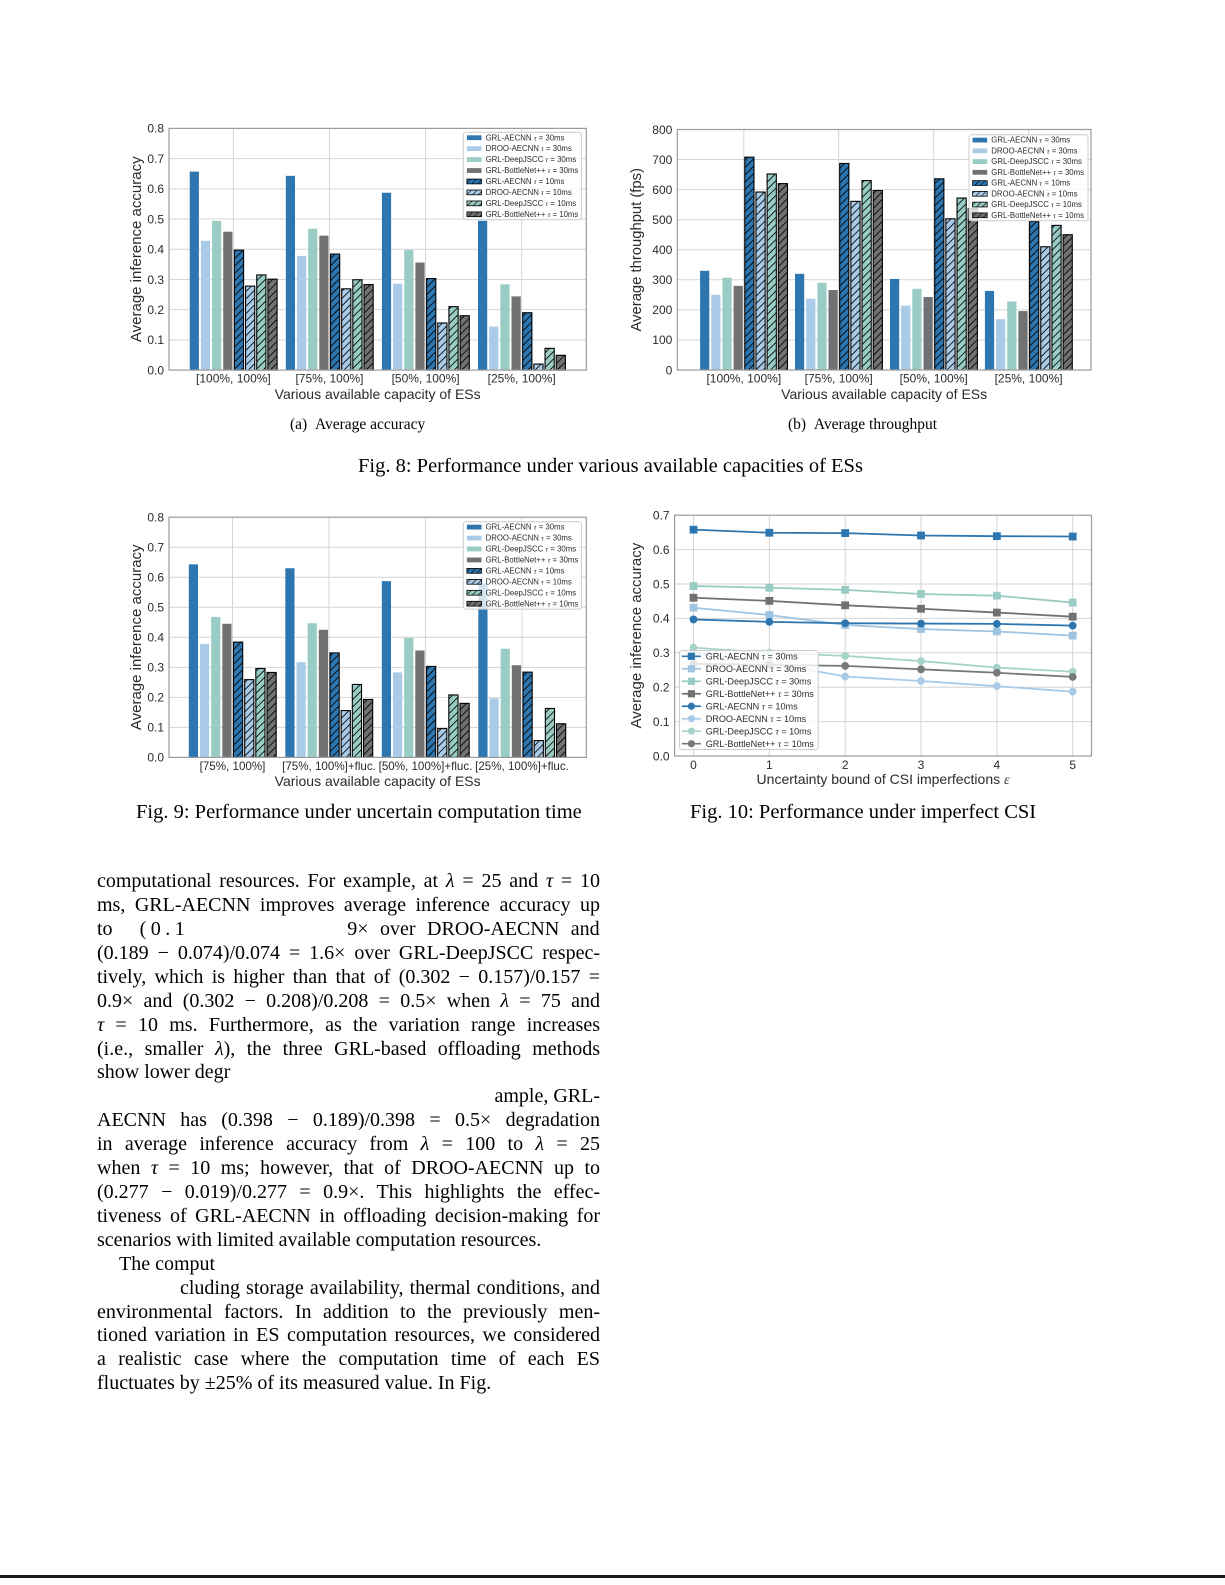 The width and height of the screenshot is (1225, 1585). Describe the element at coordinates (662, 220) in the screenshot. I see `svg-text: 500` at that location.